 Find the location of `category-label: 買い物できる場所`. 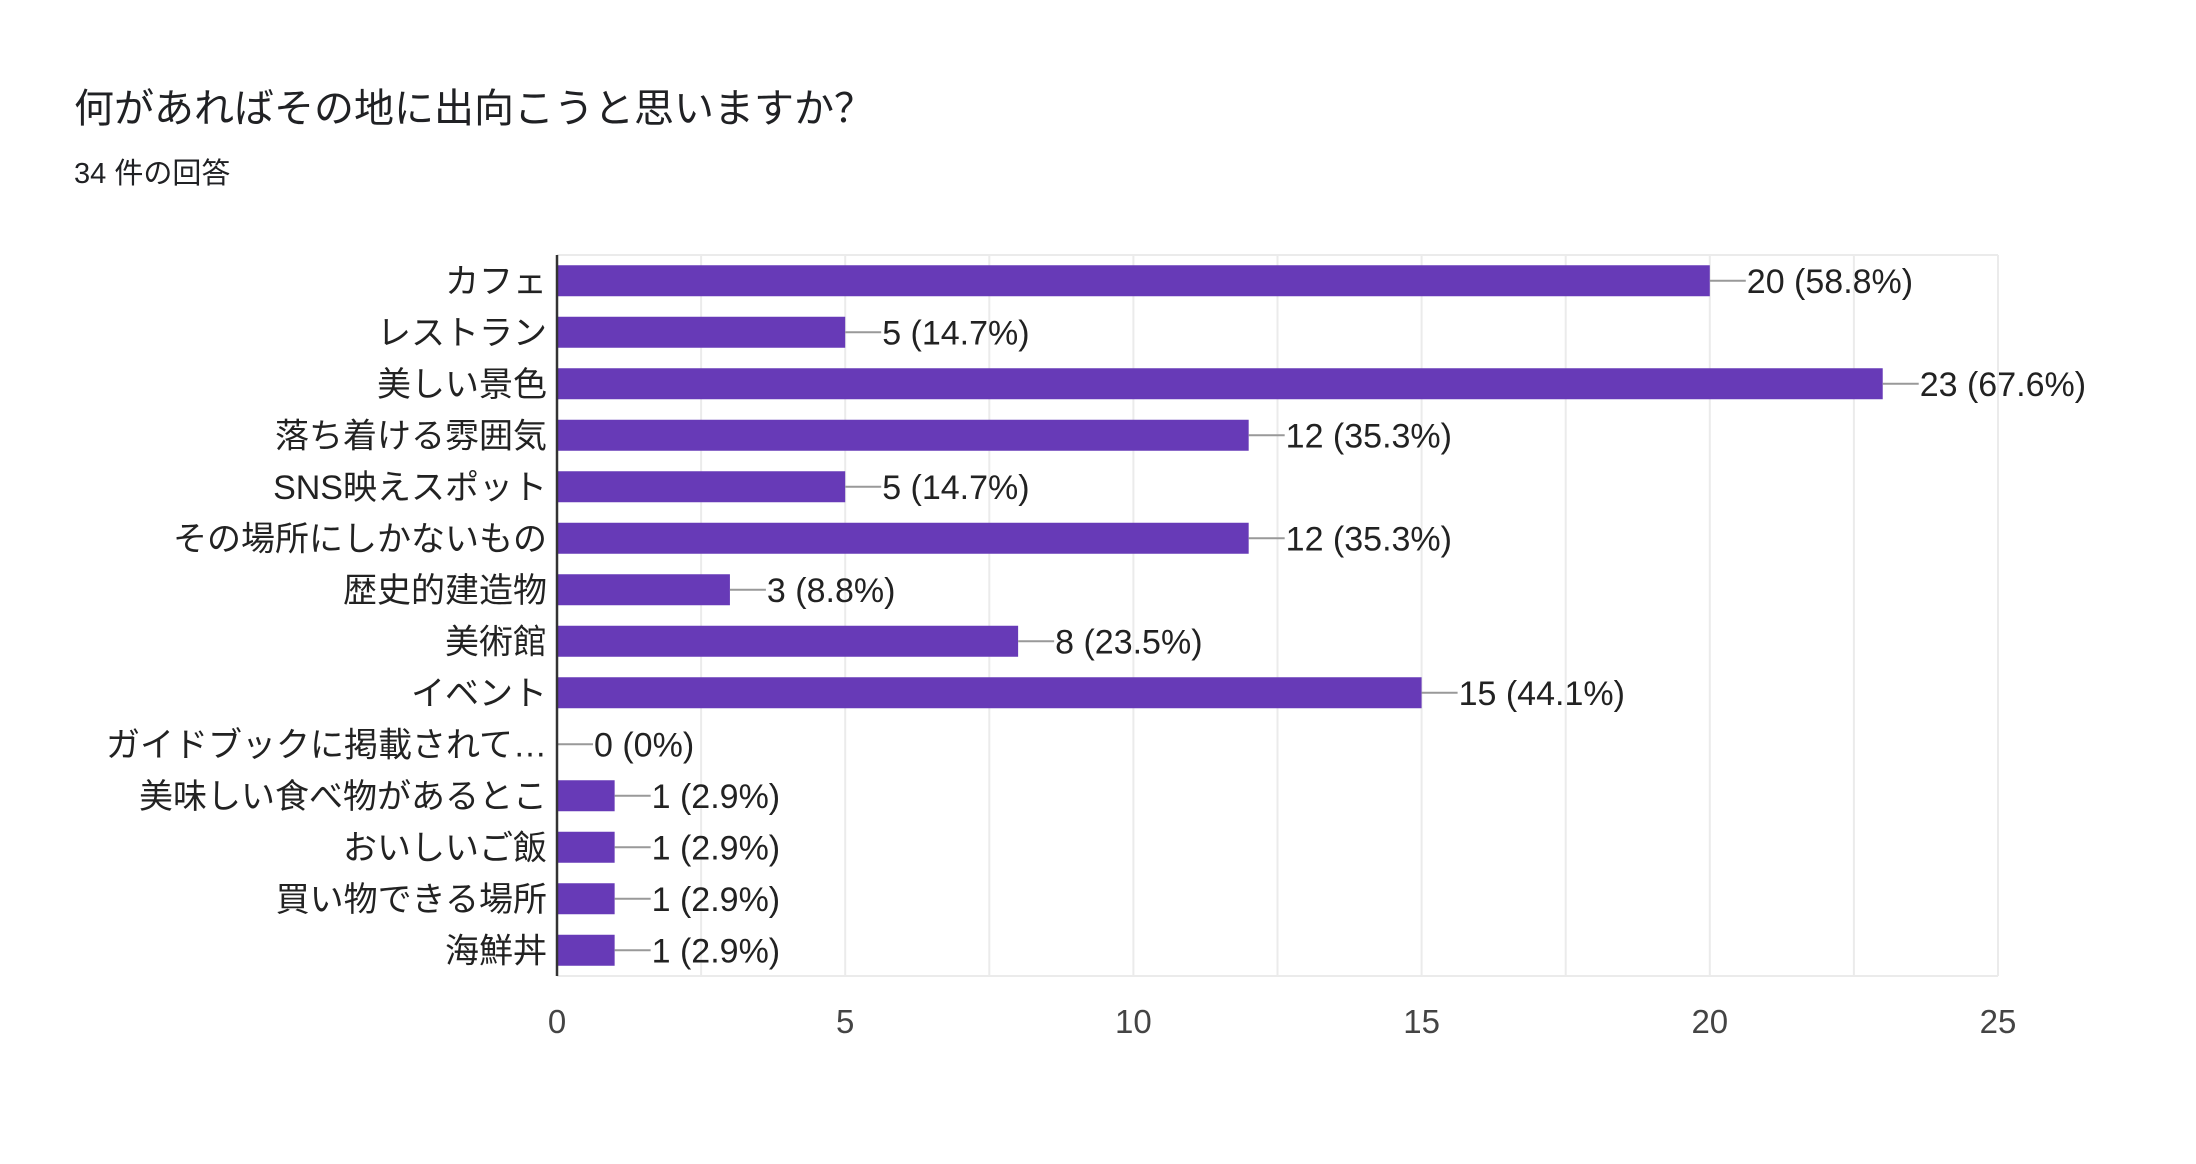

category-label: 買い物できる場所 is located at coordinates (411, 900).